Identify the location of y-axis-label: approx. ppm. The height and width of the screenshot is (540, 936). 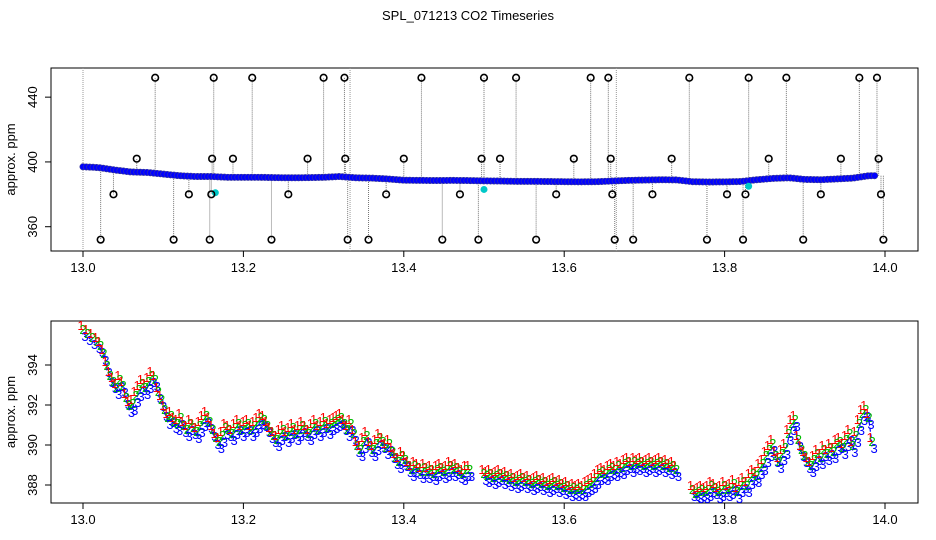
(10, 412).